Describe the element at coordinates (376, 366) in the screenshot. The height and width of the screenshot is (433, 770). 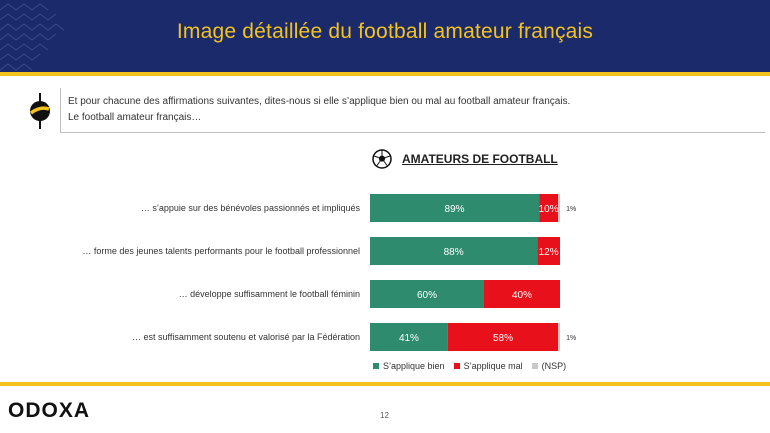
I see `legend-swatch-bien` at that location.